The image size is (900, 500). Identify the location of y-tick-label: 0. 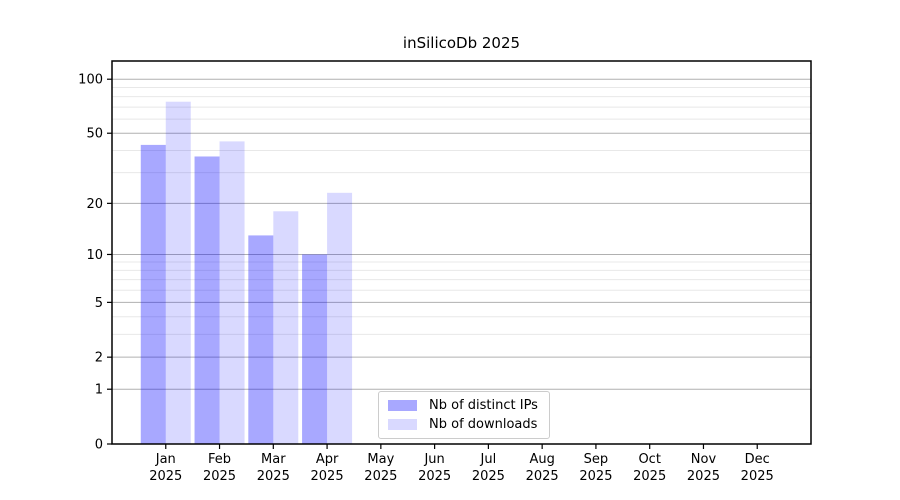
(99, 445).